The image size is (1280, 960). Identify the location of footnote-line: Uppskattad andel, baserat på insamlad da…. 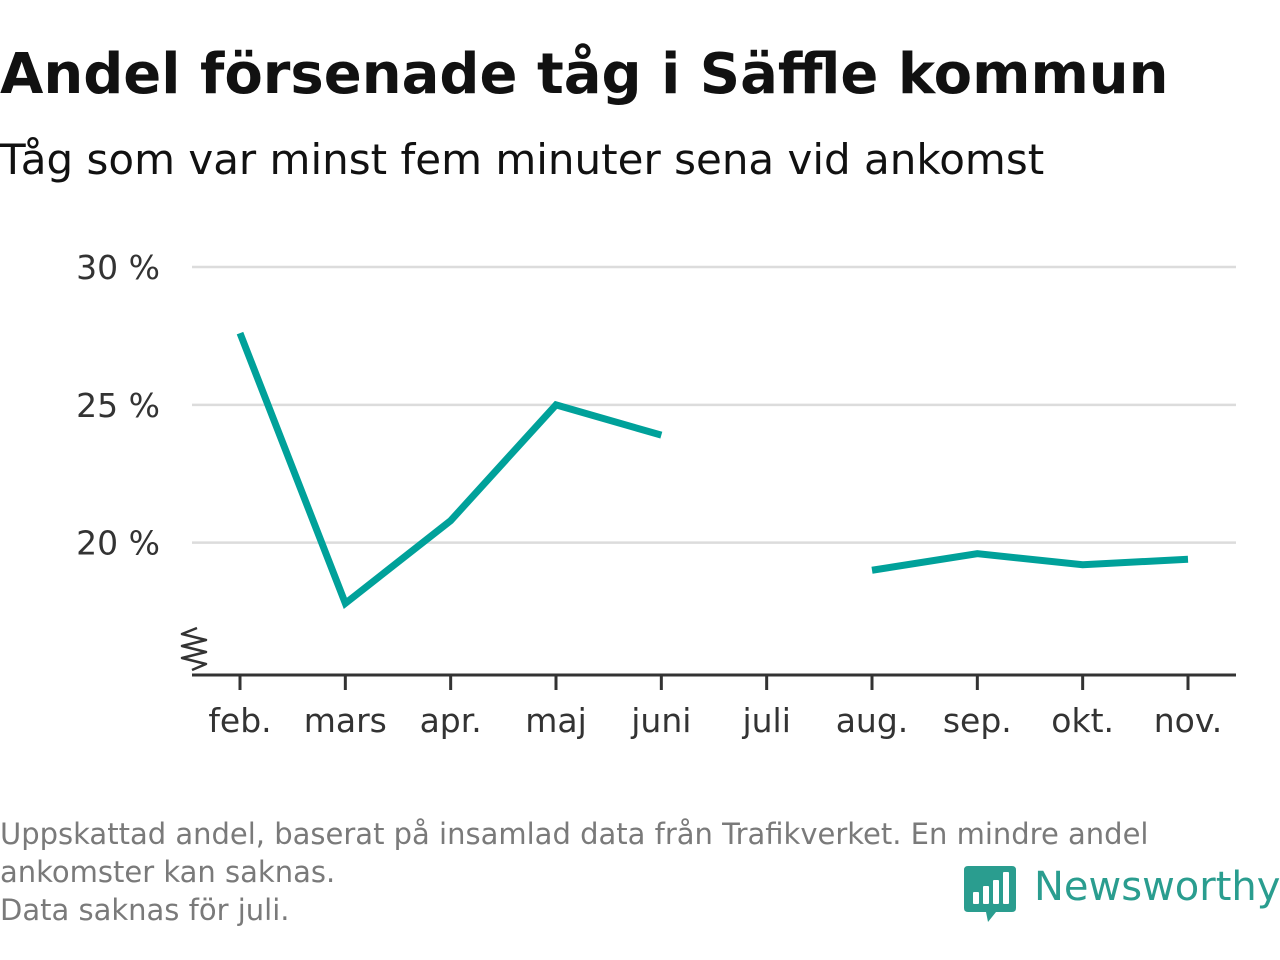
(574, 834).